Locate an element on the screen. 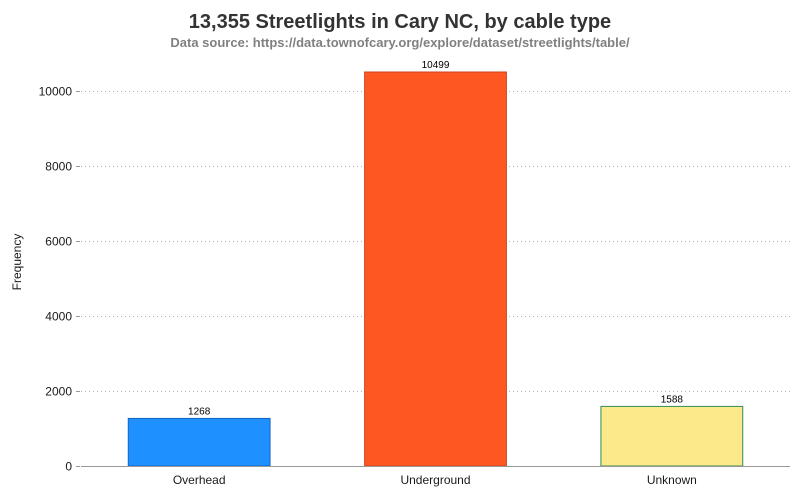 This screenshot has height=500, width=800. category-label: Underground is located at coordinates (435, 480).